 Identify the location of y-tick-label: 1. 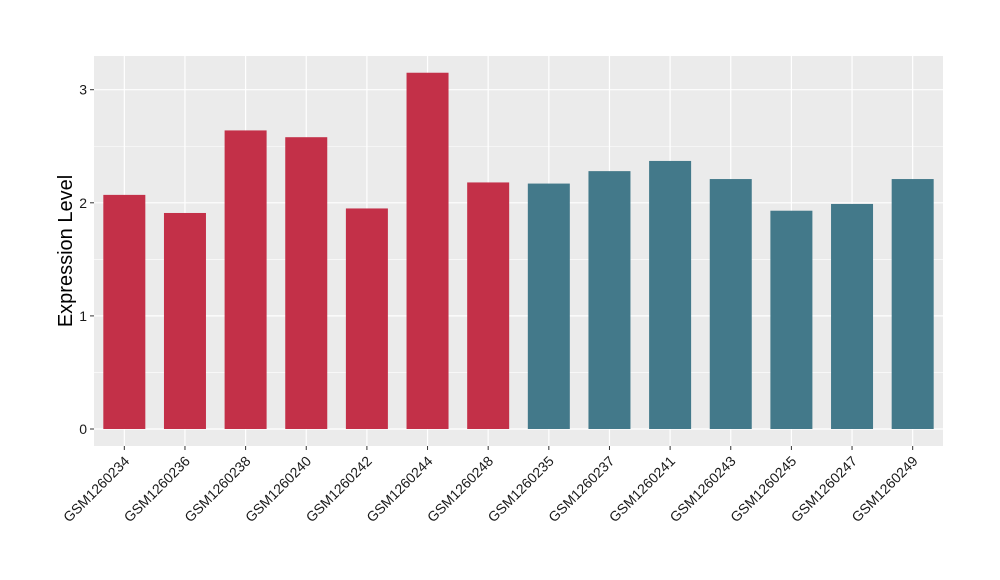
(83, 316).